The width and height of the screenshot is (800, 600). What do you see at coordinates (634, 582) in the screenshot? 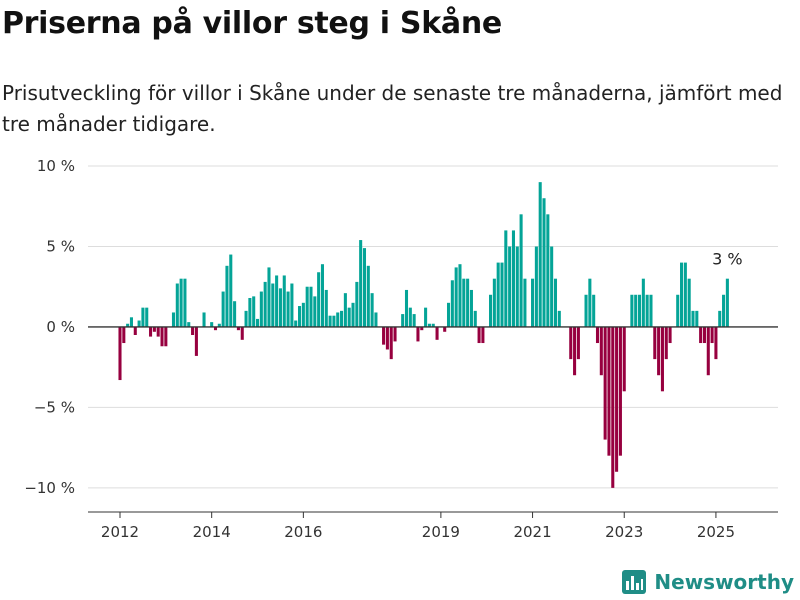
I see `bar-chart-icon` at bounding box center [634, 582].